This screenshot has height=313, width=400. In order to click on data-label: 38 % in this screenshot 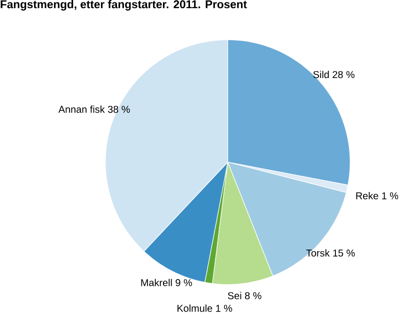, I will do `click(119, 109)`.